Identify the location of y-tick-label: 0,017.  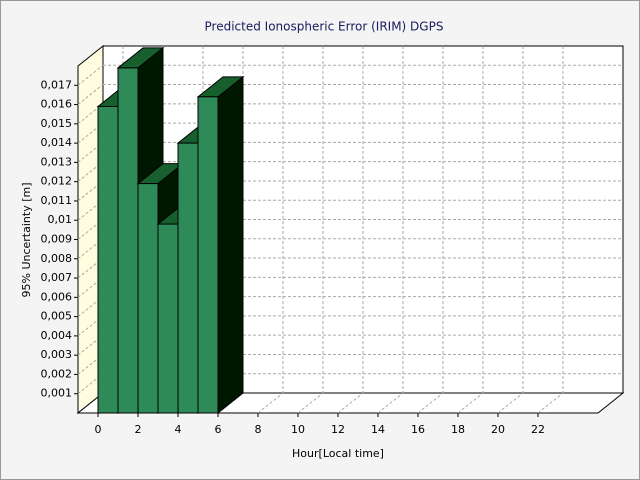
(57, 84).